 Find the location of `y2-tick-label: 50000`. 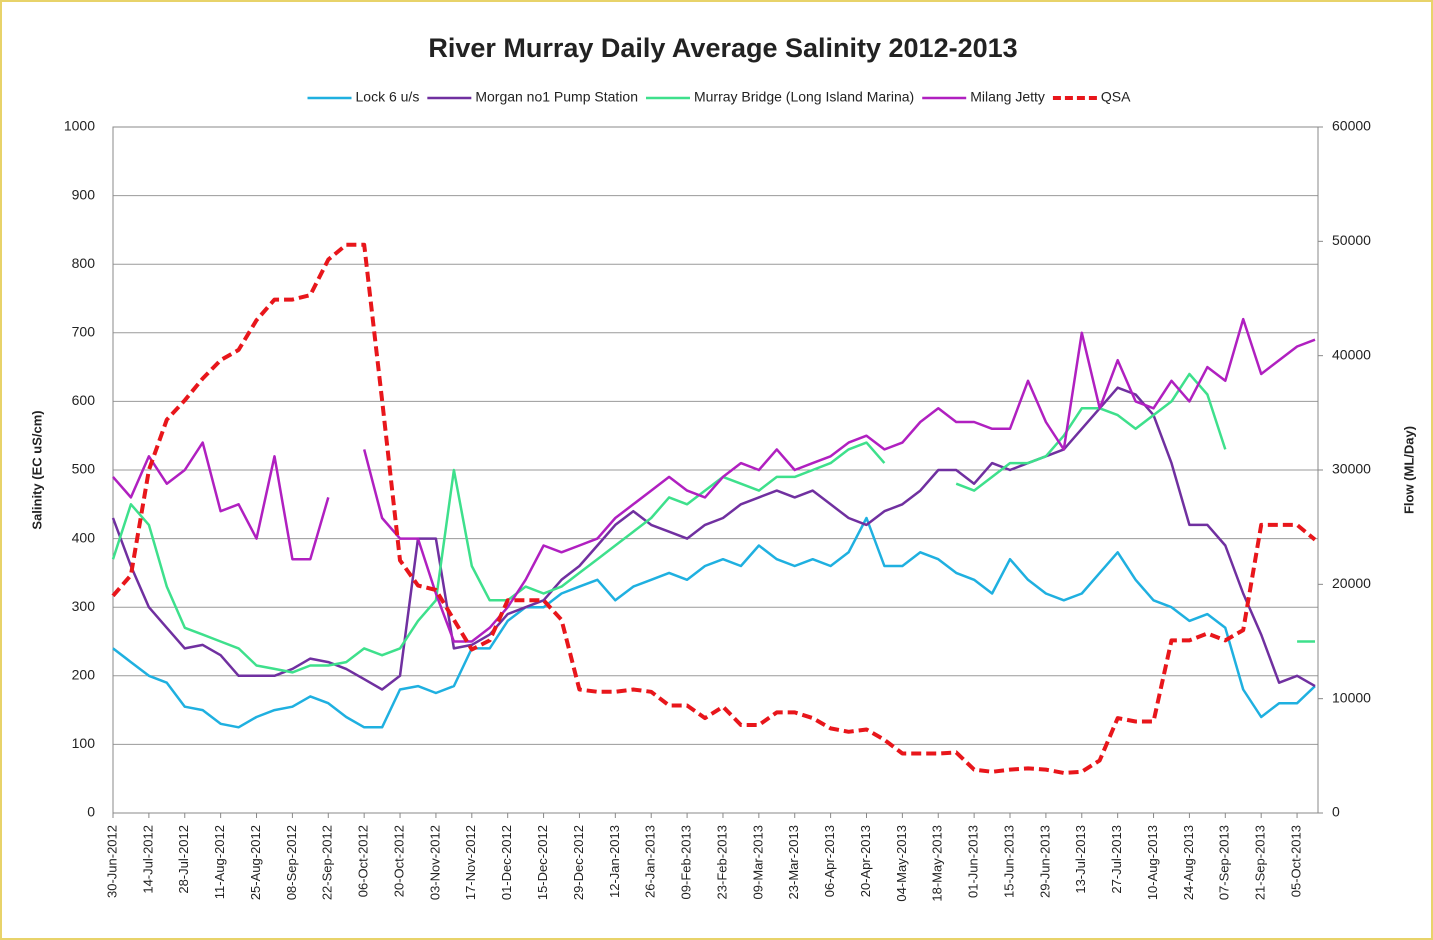

y2-tick-label: 50000 is located at coordinates (1351, 240).